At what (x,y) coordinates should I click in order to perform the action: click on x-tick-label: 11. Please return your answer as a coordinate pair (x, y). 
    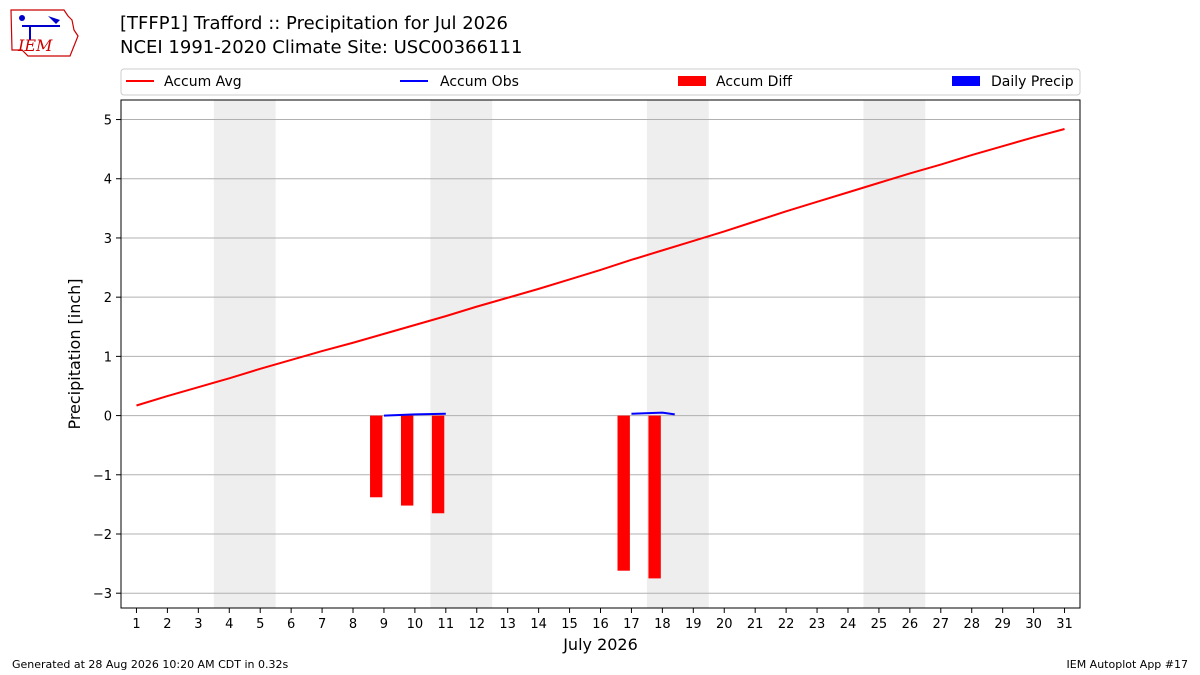
    Looking at the image, I should click on (446, 624).